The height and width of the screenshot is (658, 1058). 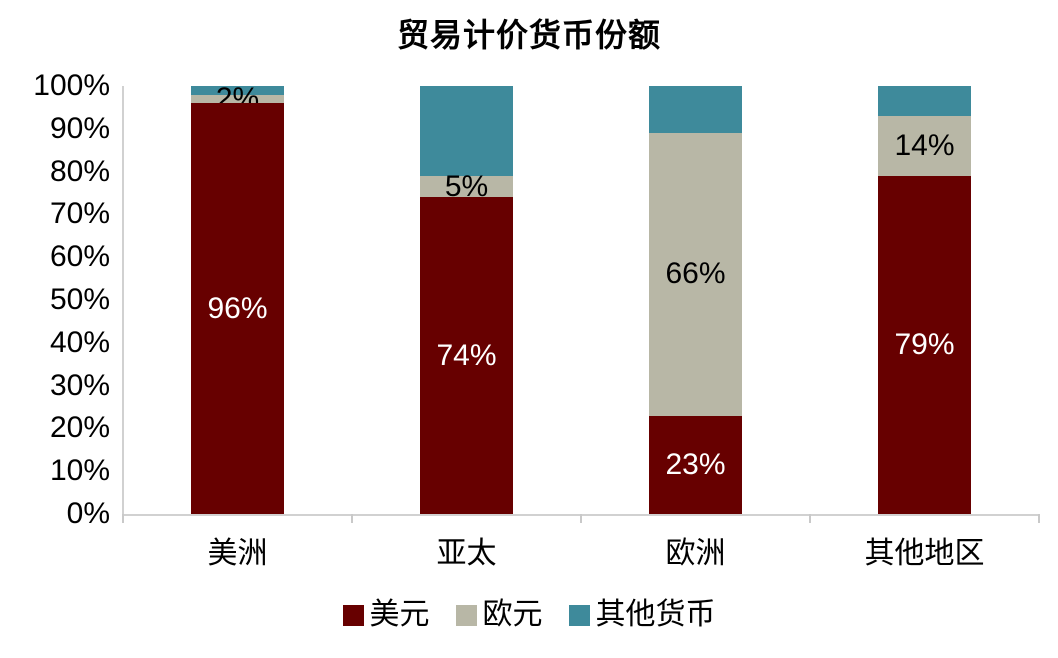 I want to click on y-tick-label: 40%, so click(x=79, y=342).